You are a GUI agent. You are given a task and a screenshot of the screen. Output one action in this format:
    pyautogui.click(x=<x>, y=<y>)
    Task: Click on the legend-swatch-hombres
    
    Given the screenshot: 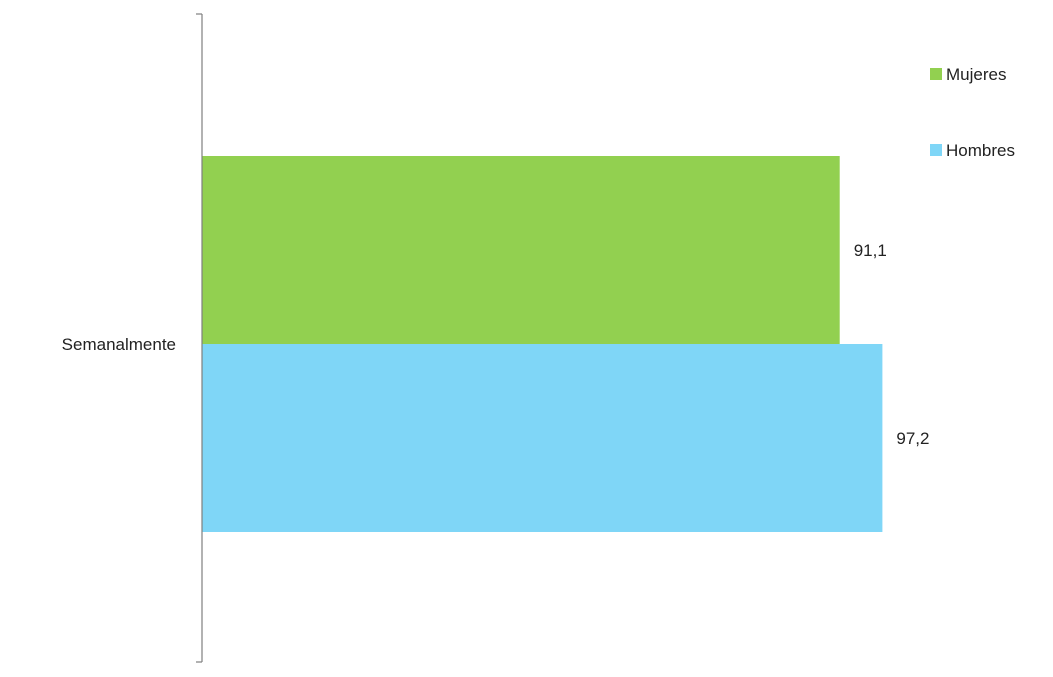 What is the action you would take?
    pyautogui.click(x=936, y=150)
    